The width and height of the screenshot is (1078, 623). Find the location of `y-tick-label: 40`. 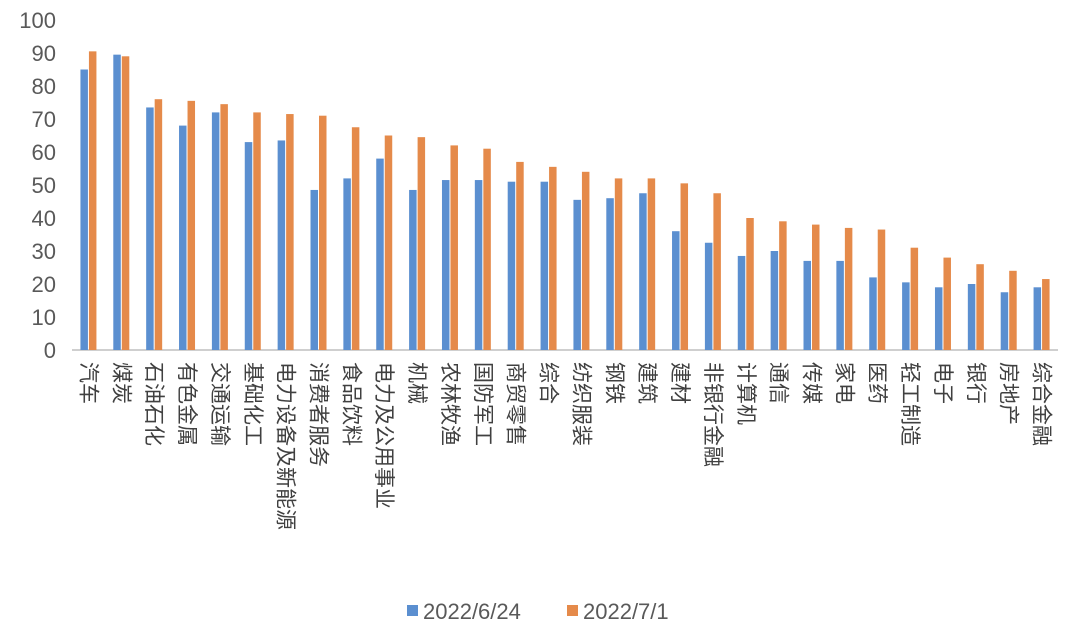

y-tick-label: 40 is located at coordinates (44, 218).